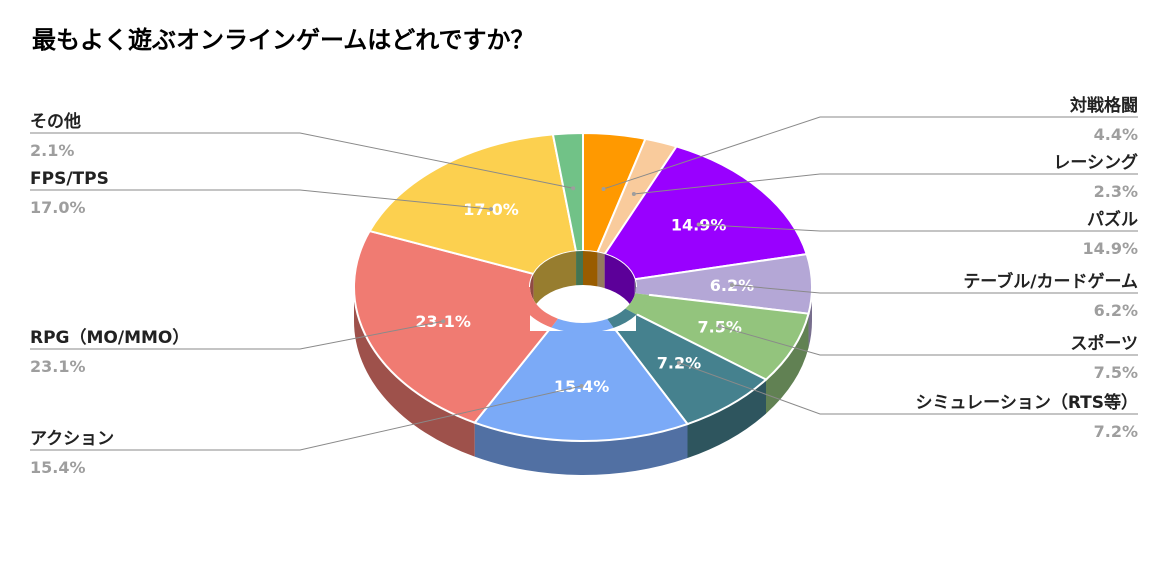  Describe the element at coordinates (1110, 248) in the screenshot. I see `legend-value-2: 14.9%` at that location.